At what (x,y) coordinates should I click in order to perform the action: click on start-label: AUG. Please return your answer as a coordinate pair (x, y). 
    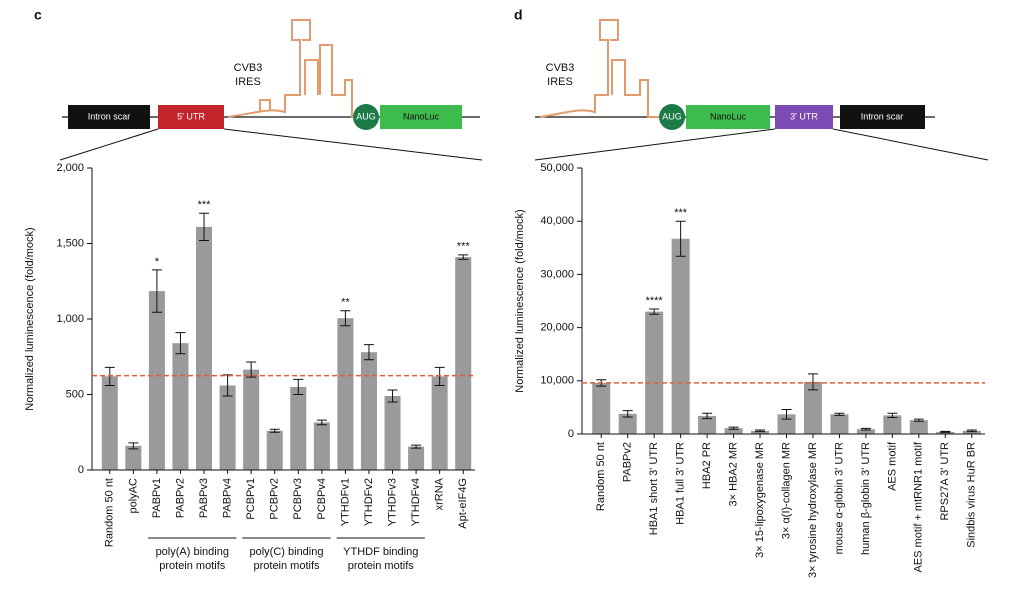
    Looking at the image, I should click on (672, 116).